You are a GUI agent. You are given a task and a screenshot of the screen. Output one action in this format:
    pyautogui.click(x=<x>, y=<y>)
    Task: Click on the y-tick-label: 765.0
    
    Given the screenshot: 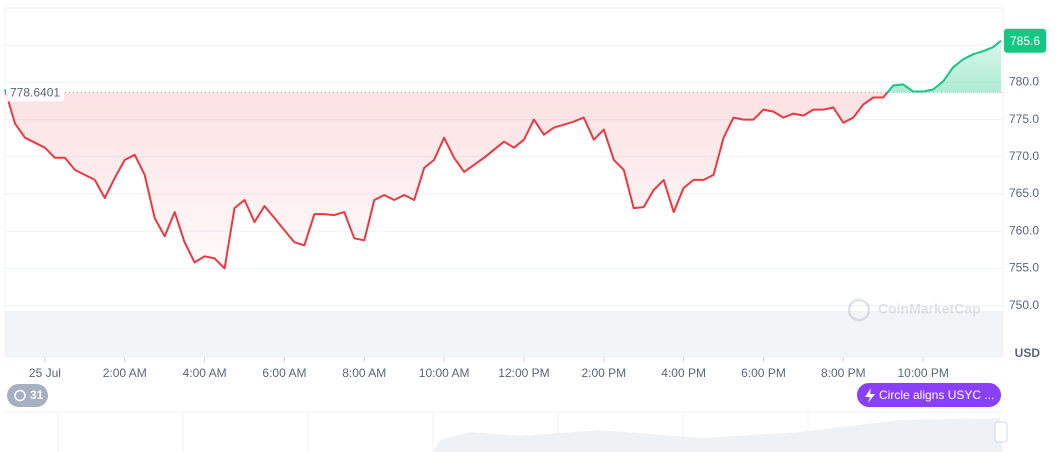 What is the action you would take?
    pyautogui.click(x=1024, y=193)
    